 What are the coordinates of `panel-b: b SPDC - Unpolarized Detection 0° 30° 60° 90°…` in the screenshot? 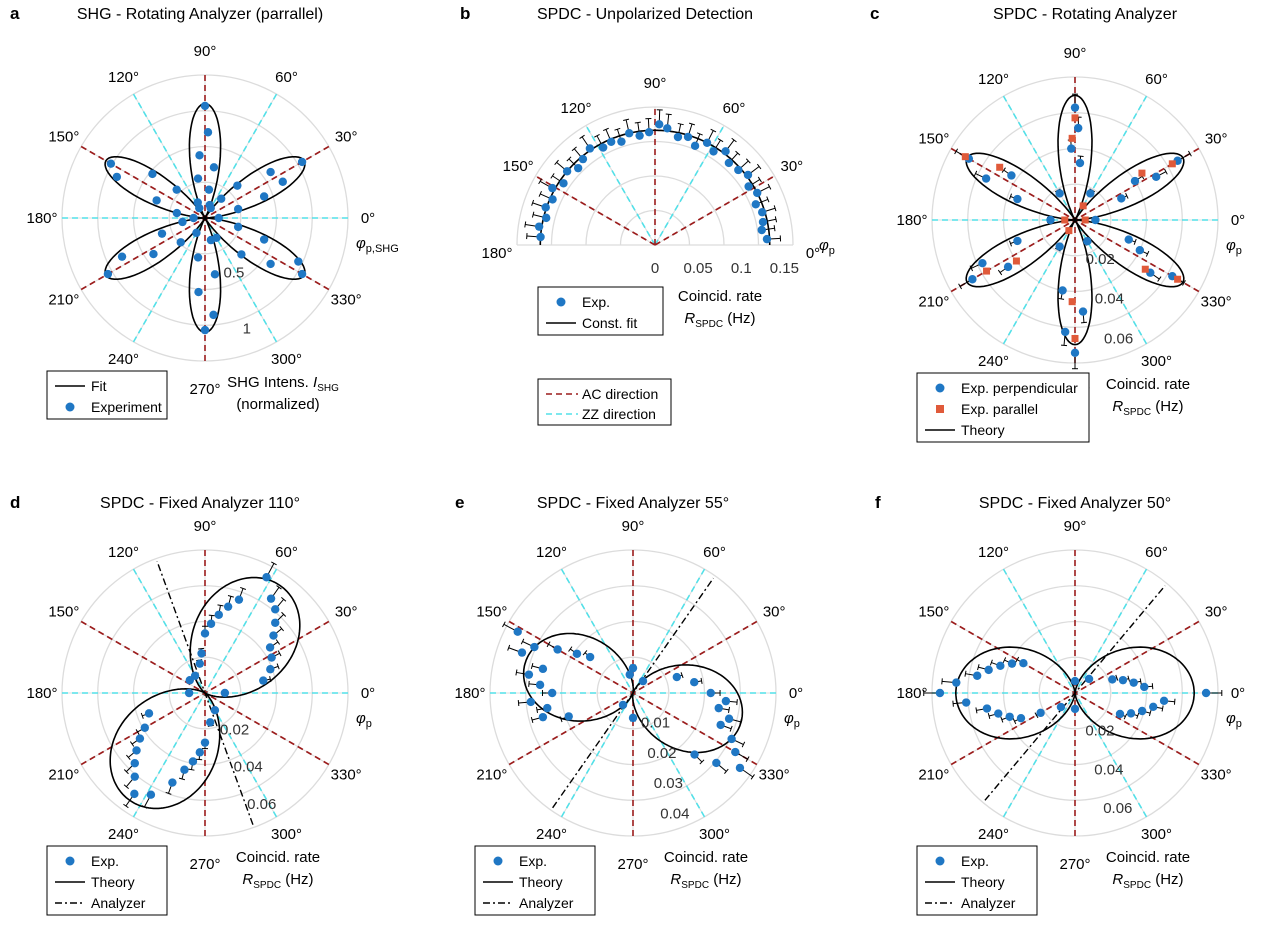 It's located at (647, 170).